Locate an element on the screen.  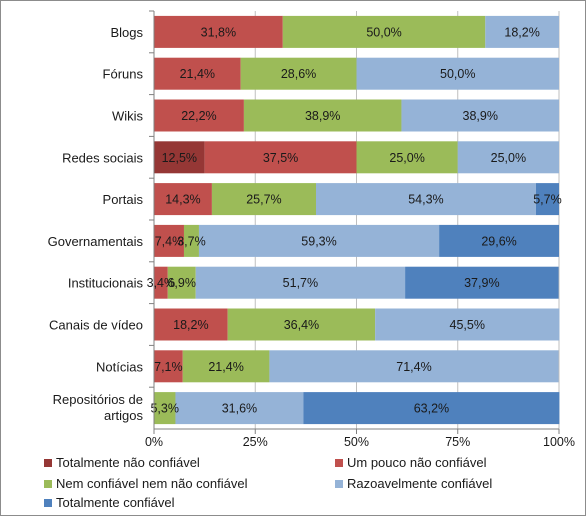
legend-swatch-totalmente-confiavel is located at coordinates (48, 503).